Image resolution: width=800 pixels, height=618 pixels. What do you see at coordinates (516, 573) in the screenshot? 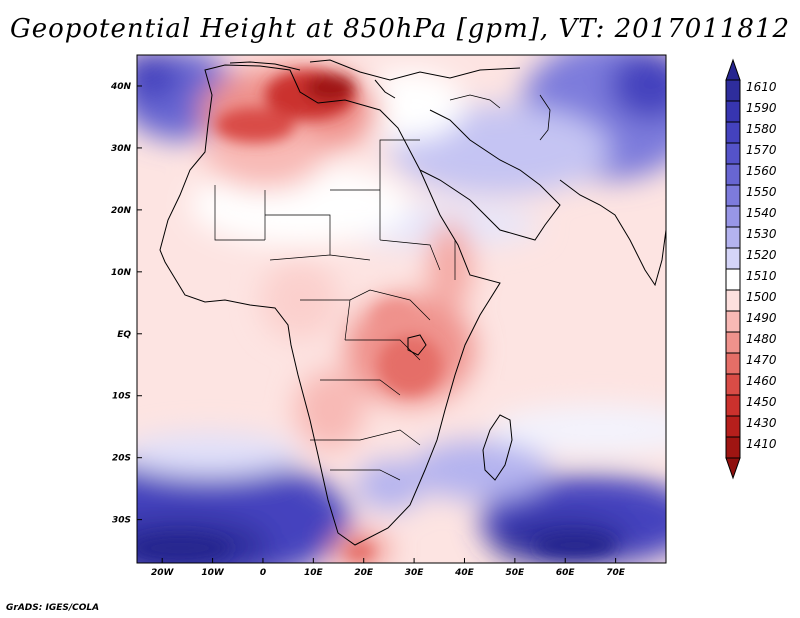
I see `lon-tick-label: 50E` at bounding box center [516, 573].